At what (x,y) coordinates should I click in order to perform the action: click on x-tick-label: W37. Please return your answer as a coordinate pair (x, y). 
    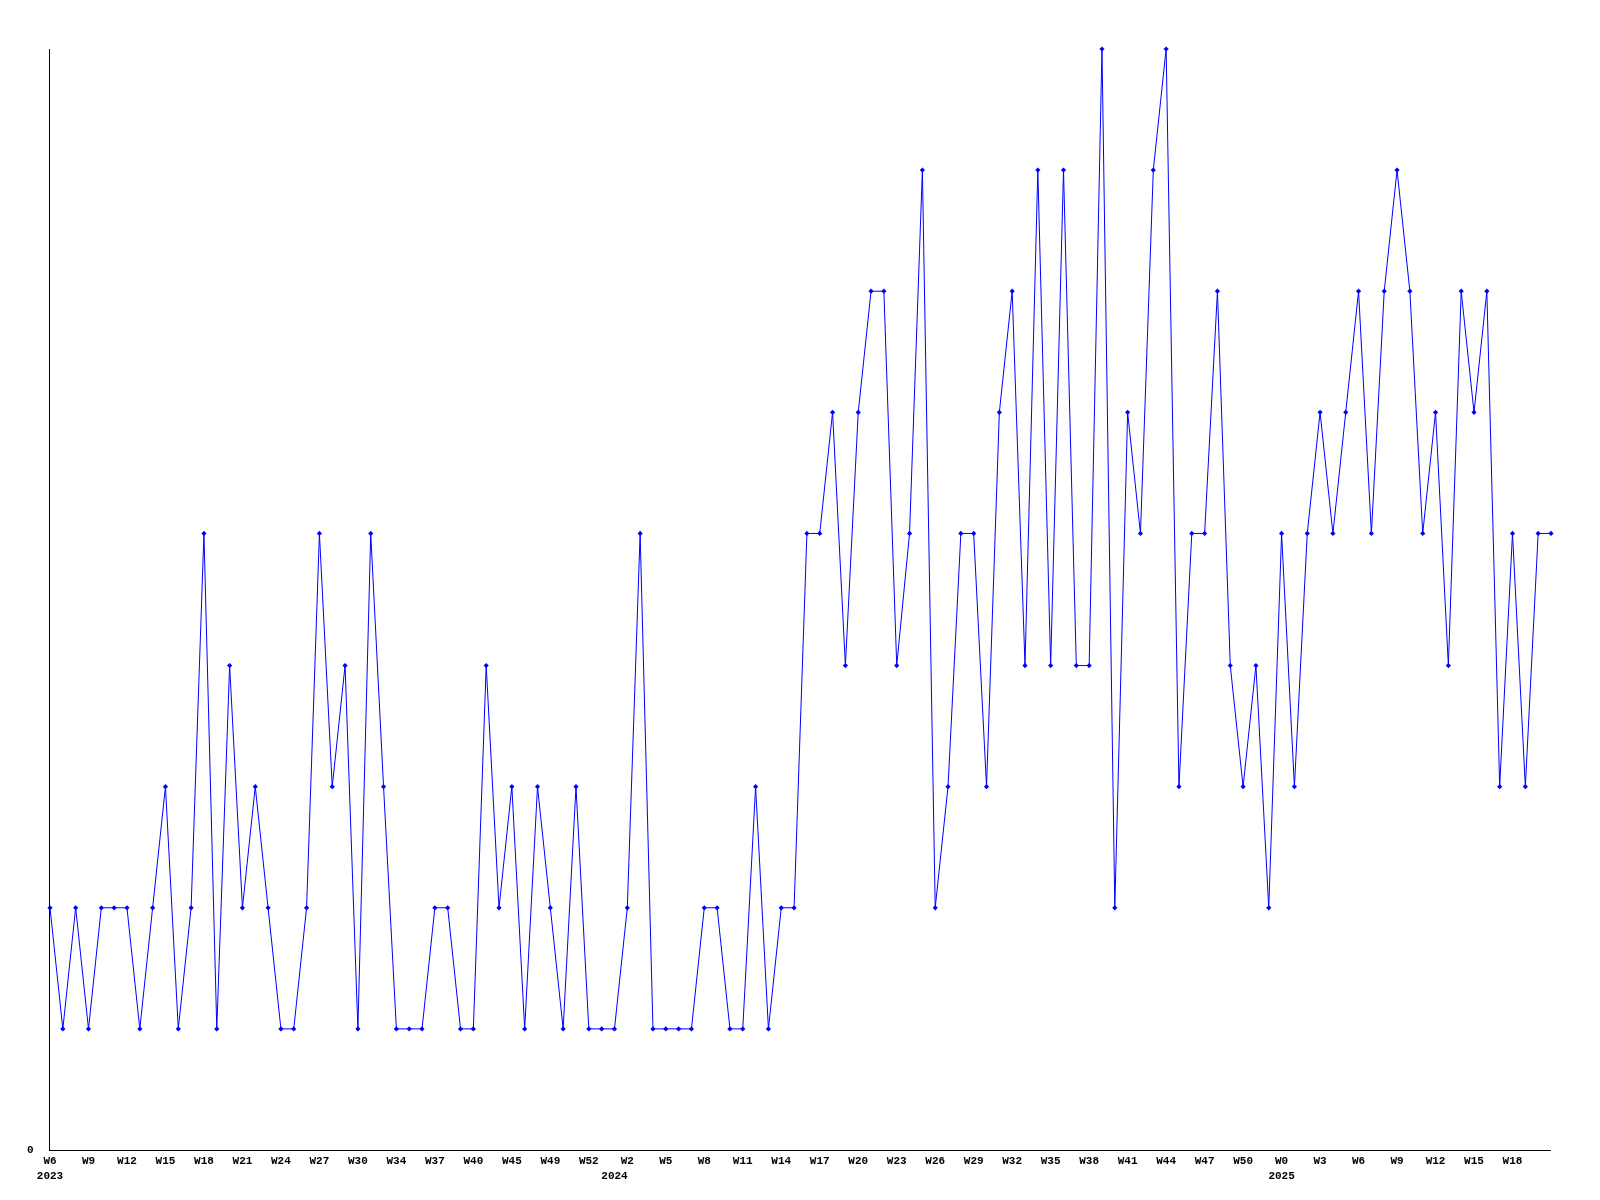
    Looking at the image, I should click on (434, 1161).